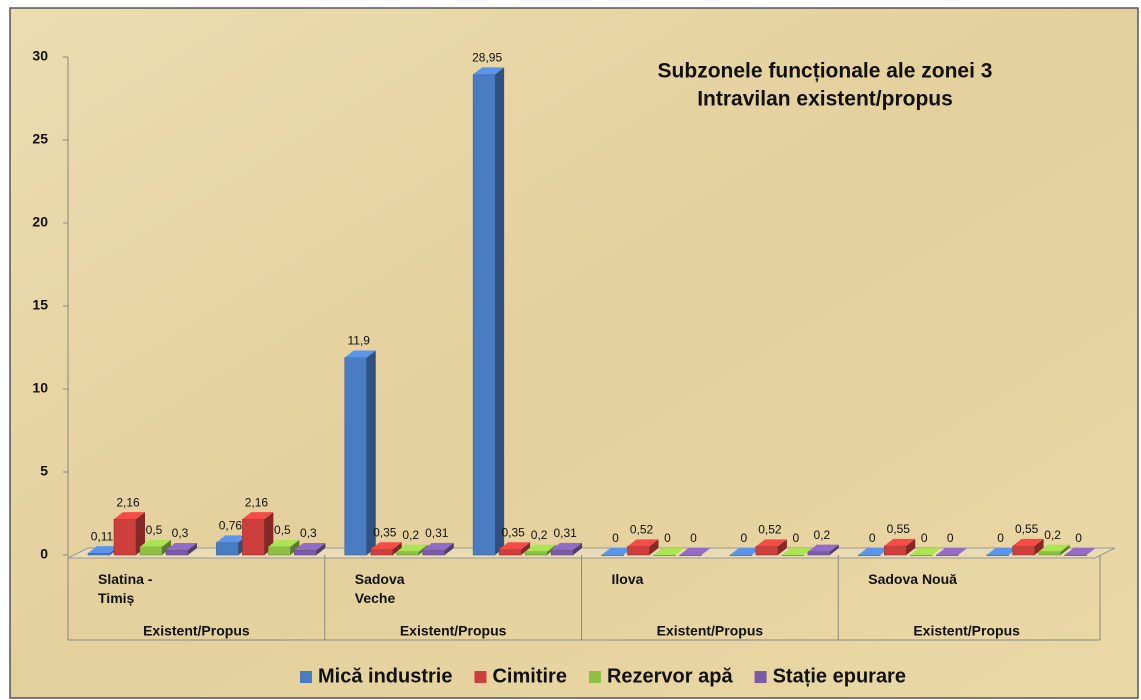 This screenshot has width=1141, height=700. What do you see at coordinates (1027, 529) in the screenshot?
I see `data-label: 0,55` at bounding box center [1027, 529].